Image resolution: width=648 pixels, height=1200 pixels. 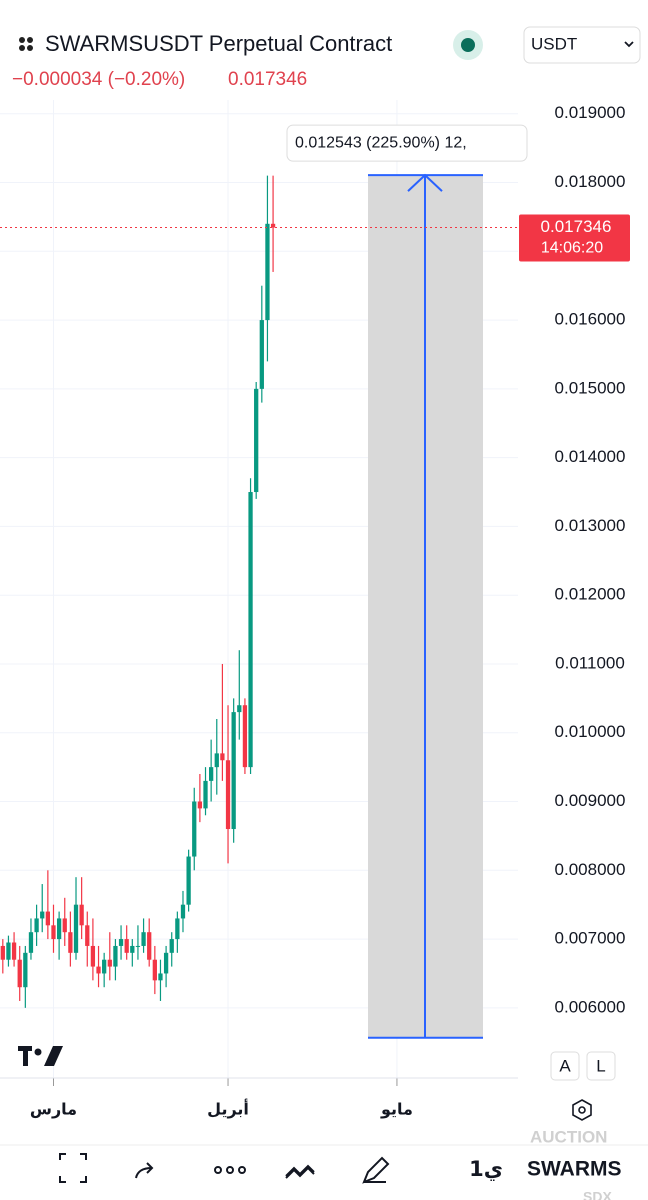 What do you see at coordinates (590, 112) in the screenshot?
I see `y-tick-label: 0.019000` at bounding box center [590, 112].